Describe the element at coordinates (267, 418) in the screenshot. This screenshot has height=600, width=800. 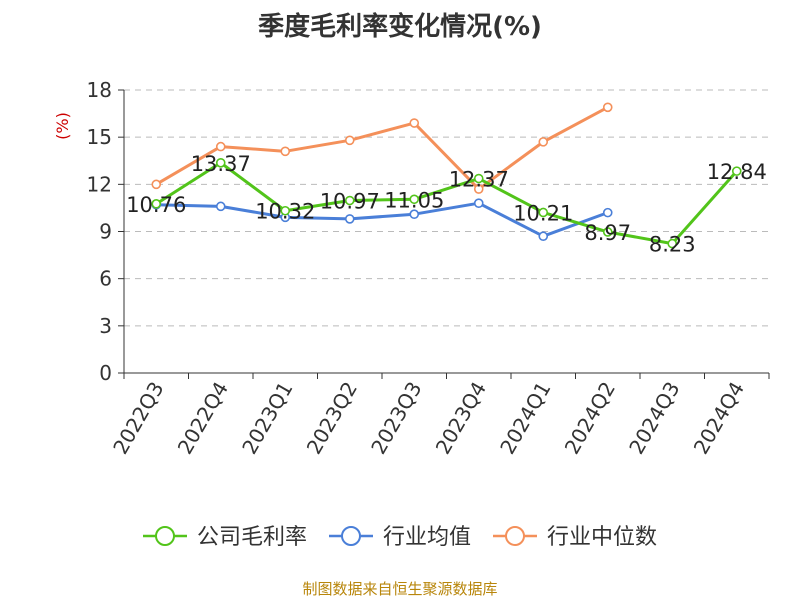
I see `x-tick-label: 2023Q1` at that location.